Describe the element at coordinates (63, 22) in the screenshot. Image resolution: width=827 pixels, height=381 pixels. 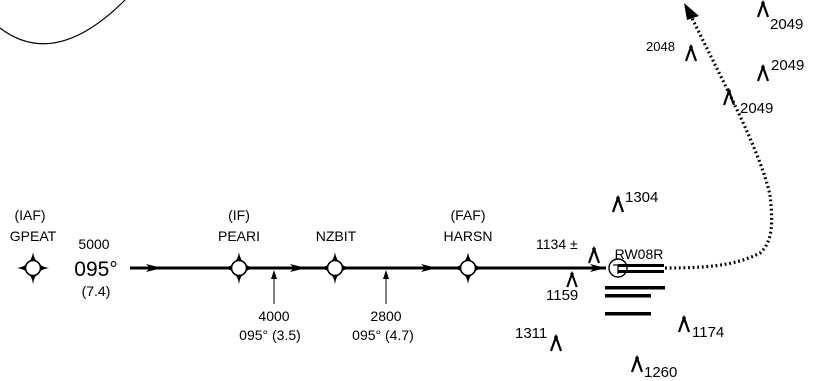
I see `msa-circle-arc` at that location.